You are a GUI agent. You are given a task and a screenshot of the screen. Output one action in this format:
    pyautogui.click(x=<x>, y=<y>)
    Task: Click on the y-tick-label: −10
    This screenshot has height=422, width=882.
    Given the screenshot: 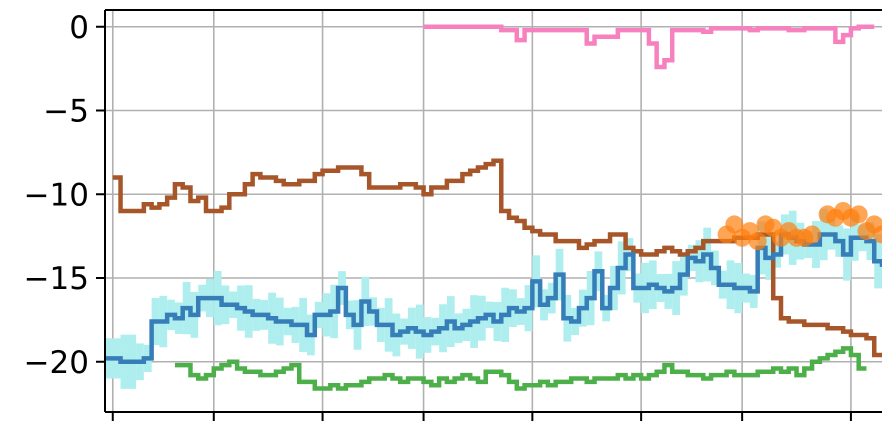 What is the action you would take?
    pyautogui.click(x=56, y=195)
    